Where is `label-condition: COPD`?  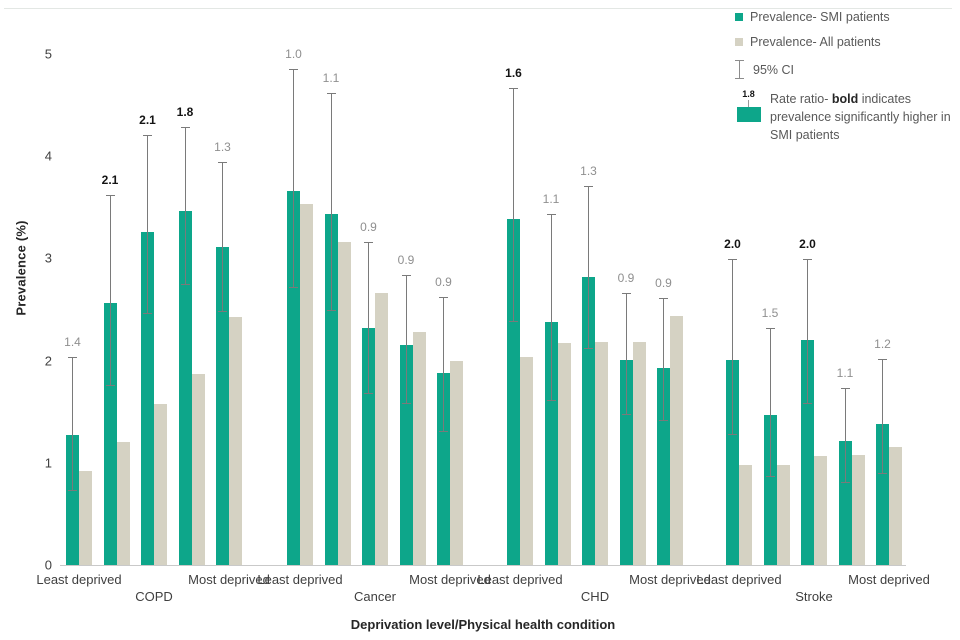 label-condition: COPD is located at coordinates (154, 596).